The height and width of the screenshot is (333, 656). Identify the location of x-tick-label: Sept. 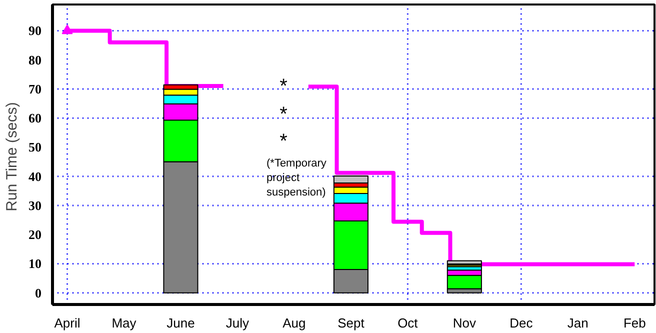
(351, 323).